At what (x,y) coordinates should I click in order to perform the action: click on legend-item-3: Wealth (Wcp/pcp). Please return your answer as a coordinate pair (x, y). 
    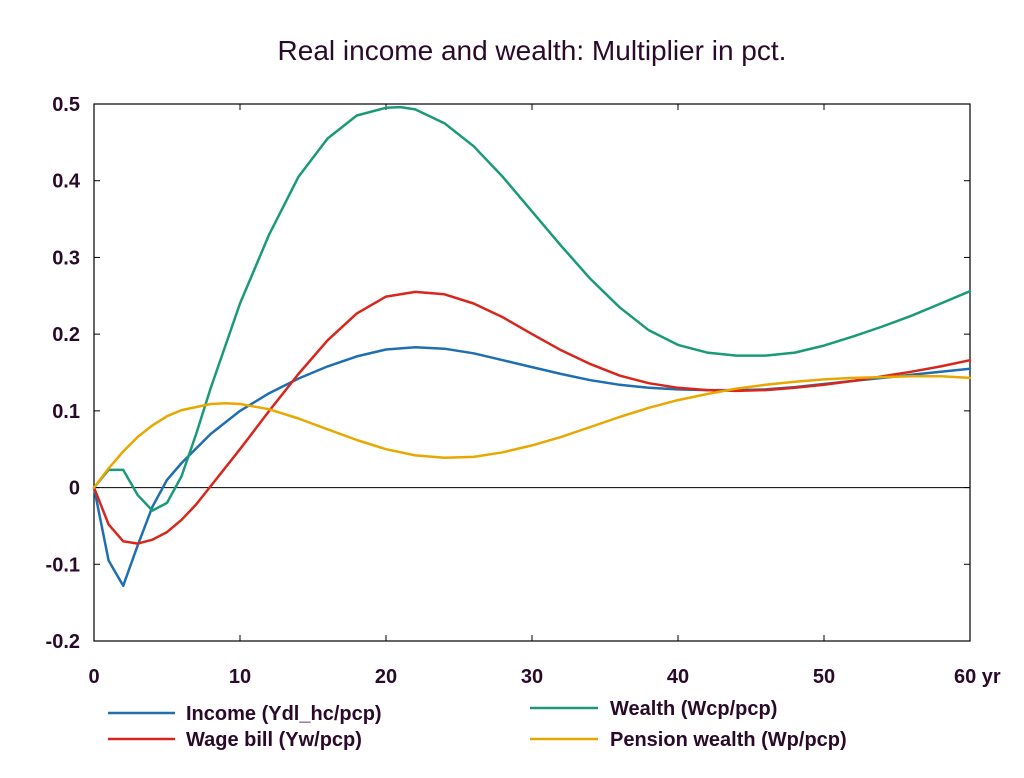
    Looking at the image, I should click on (653, 709).